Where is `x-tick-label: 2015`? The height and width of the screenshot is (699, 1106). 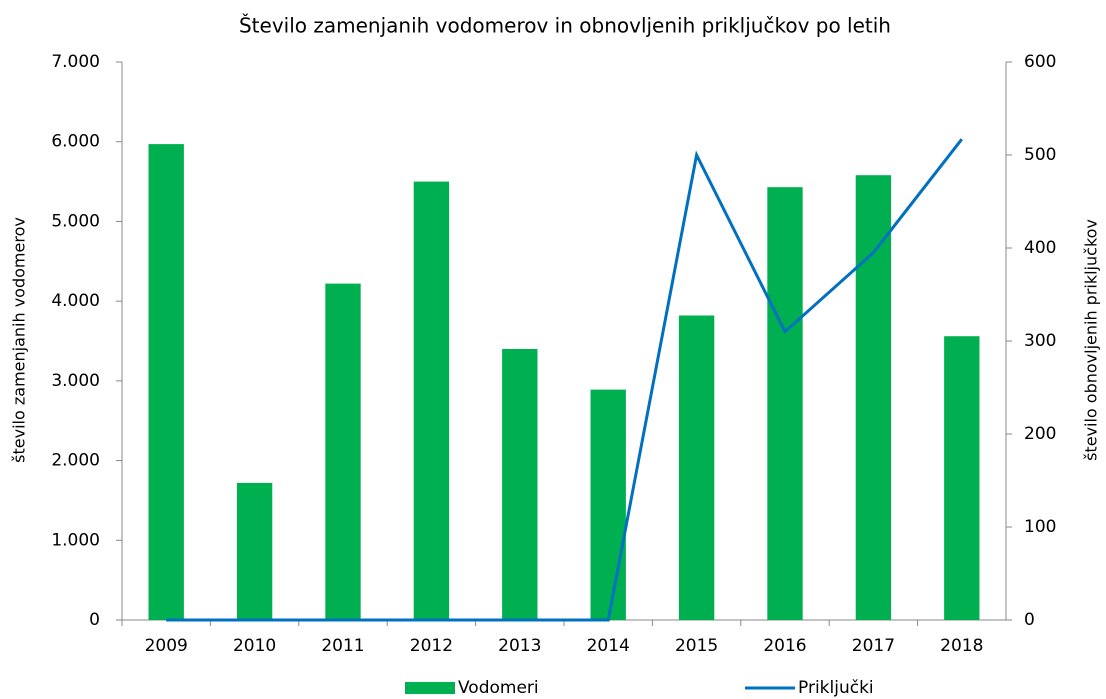
x-tick-label: 2015 is located at coordinates (696, 646).